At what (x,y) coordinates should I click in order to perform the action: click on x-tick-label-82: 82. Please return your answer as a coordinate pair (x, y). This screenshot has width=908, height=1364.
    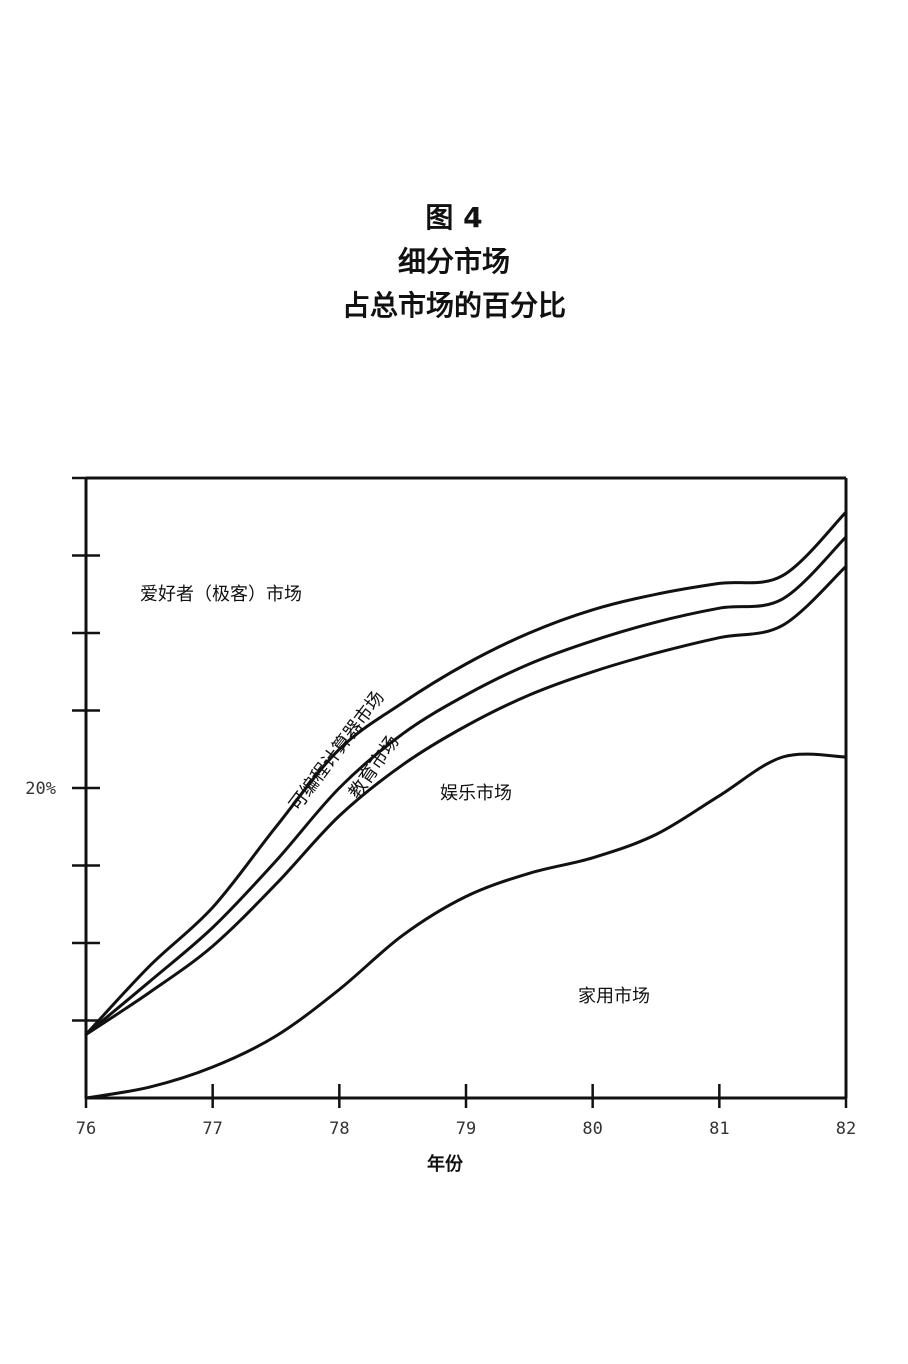
    Looking at the image, I should click on (846, 1129).